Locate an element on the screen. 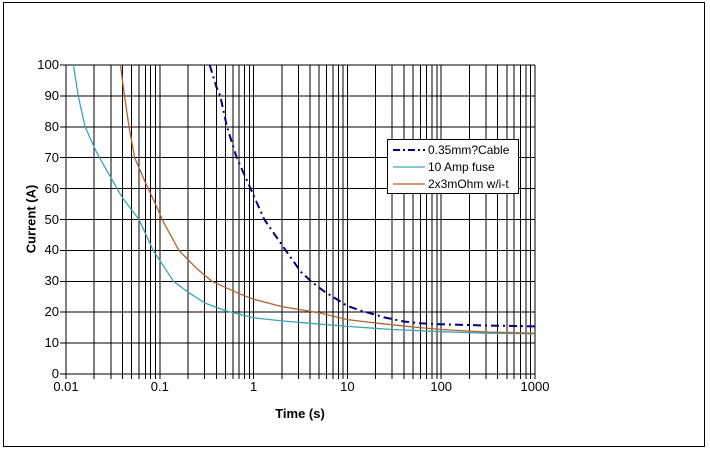 This screenshot has width=710, height=453. legend-line-cable is located at coordinates (409, 149).